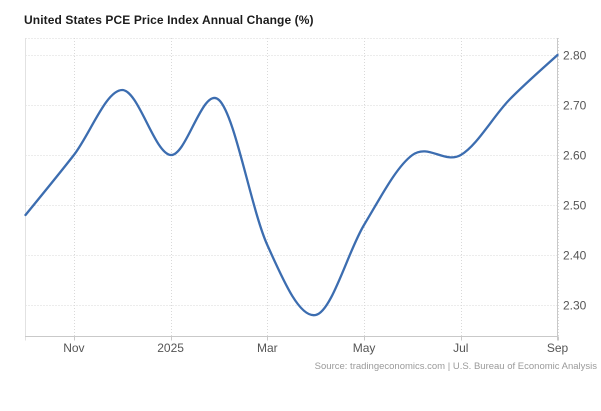  What do you see at coordinates (267, 348) in the screenshot?
I see `x-axis-label: Mar` at bounding box center [267, 348].